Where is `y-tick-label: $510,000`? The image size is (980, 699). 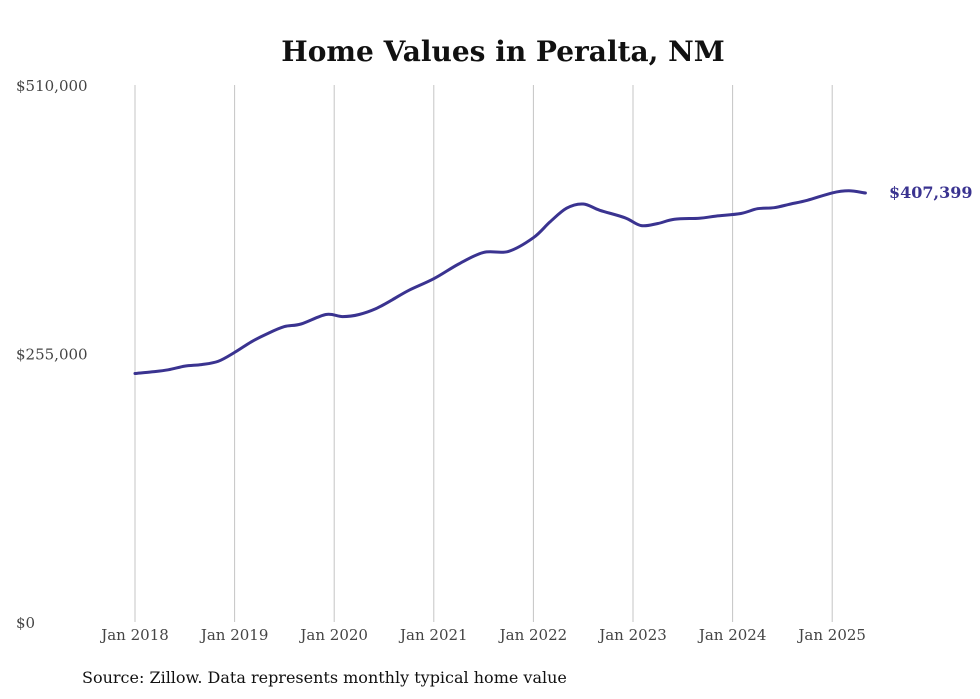
y-tick-label: $510,000 is located at coordinates (52, 86).